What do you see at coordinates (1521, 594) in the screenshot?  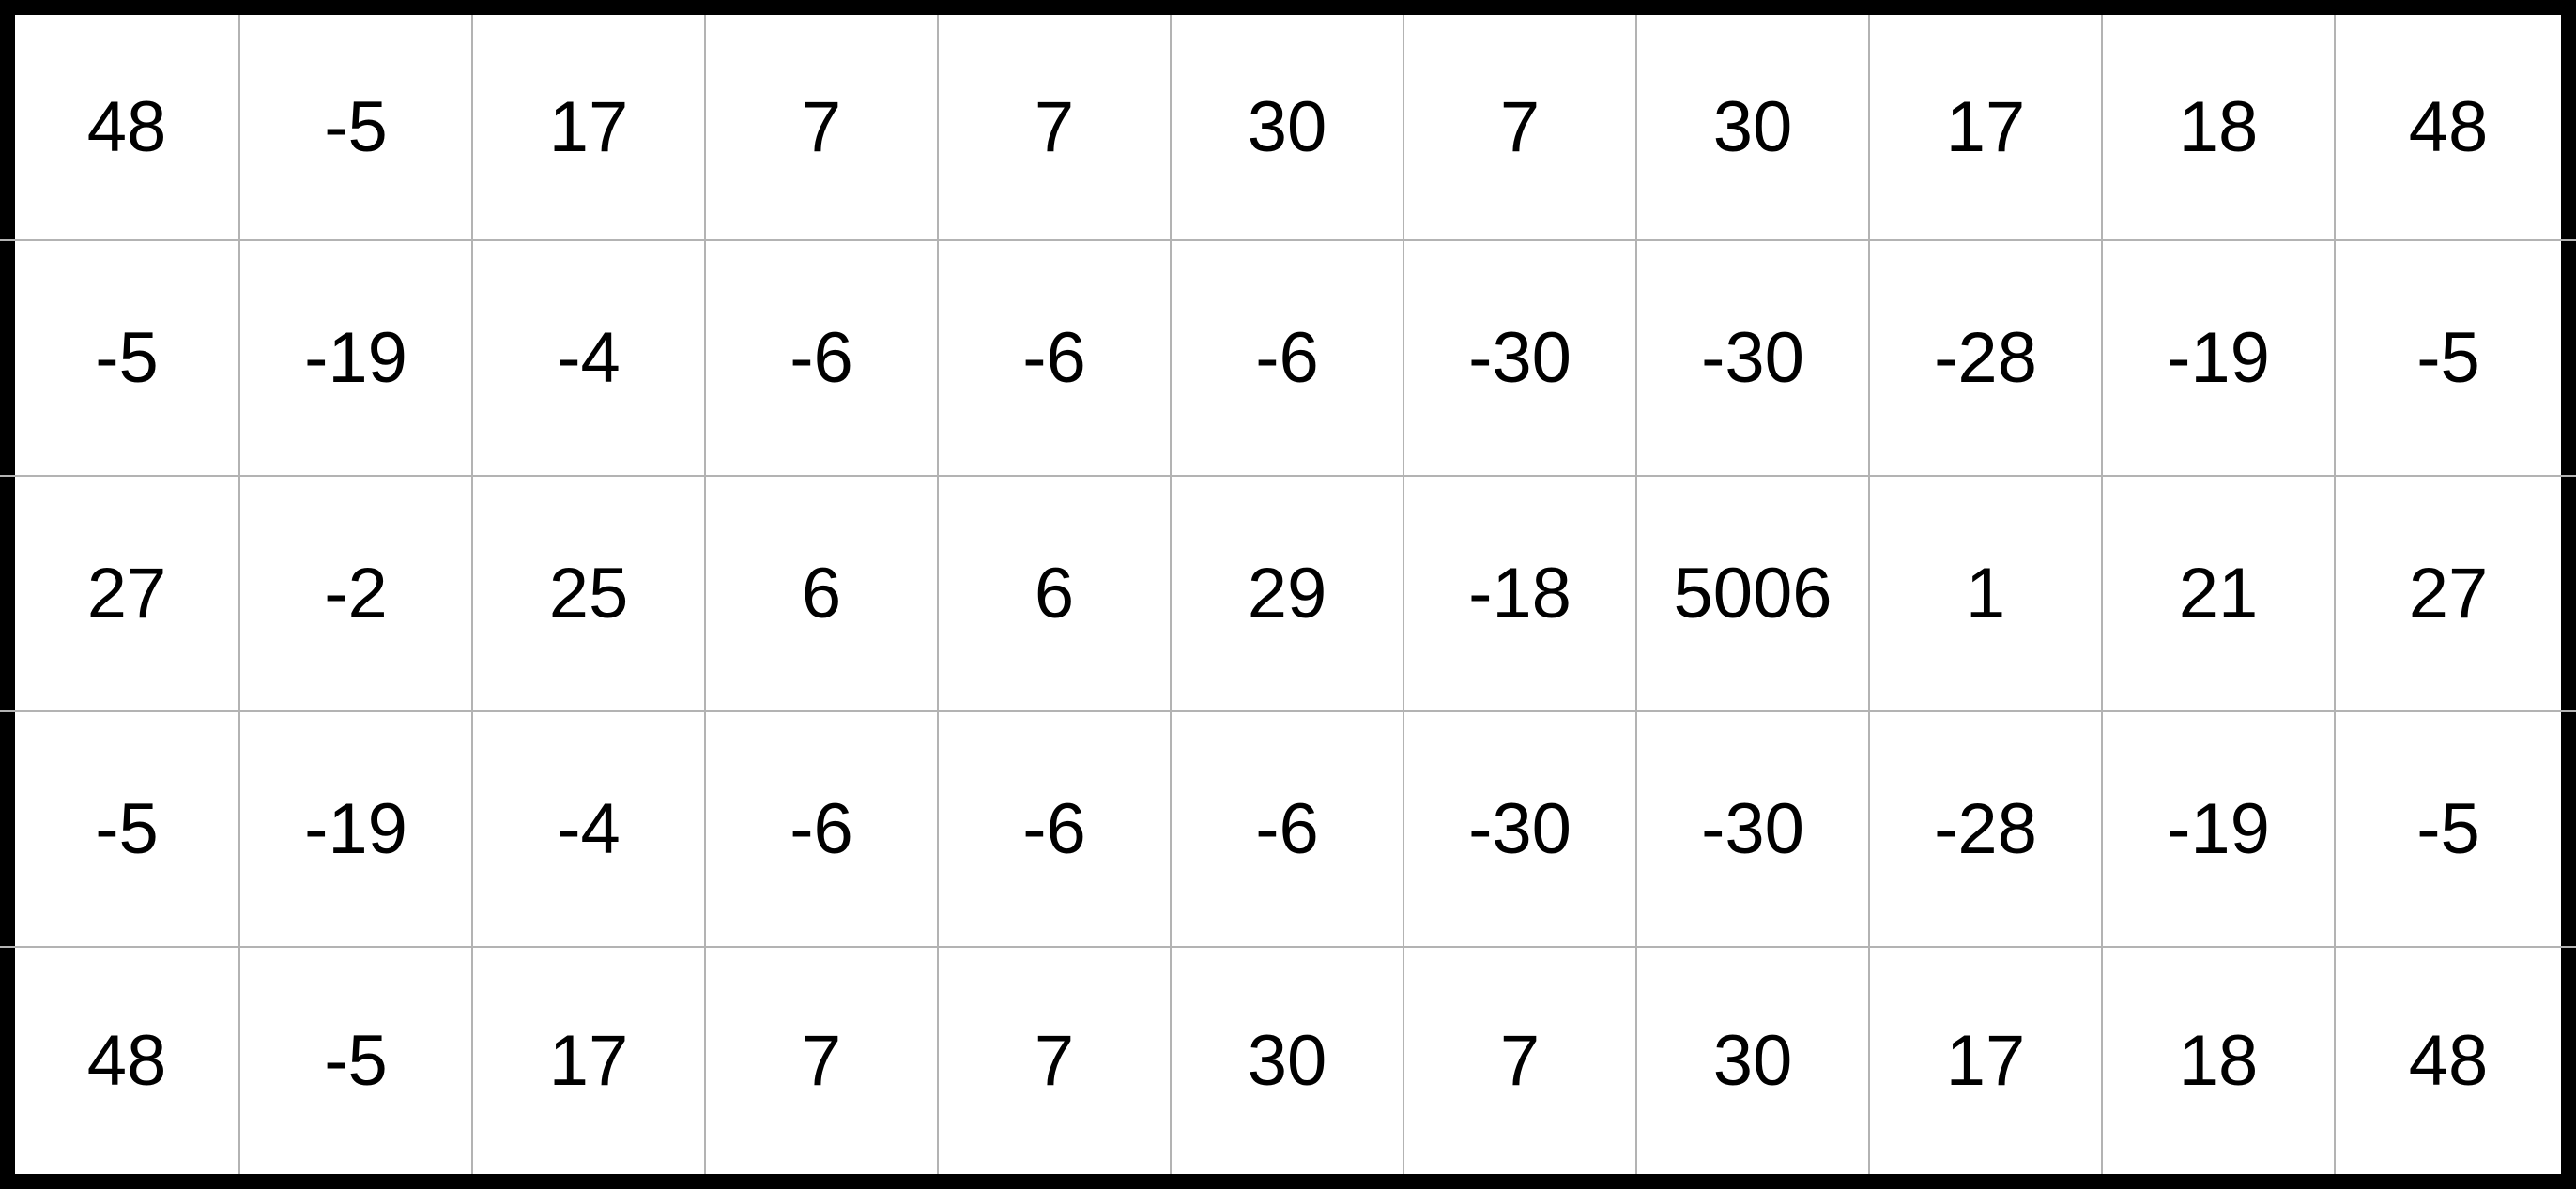 I see `grid-cell: -18` at bounding box center [1521, 594].